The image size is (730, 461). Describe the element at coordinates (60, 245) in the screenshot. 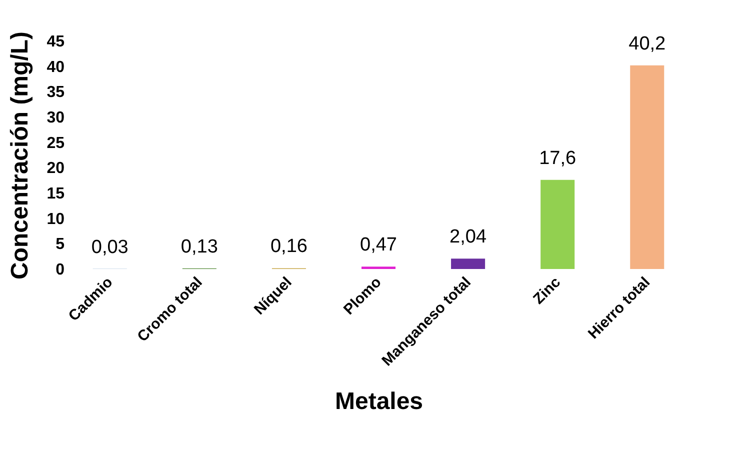

I see `y-tick-label: 5` at that location.